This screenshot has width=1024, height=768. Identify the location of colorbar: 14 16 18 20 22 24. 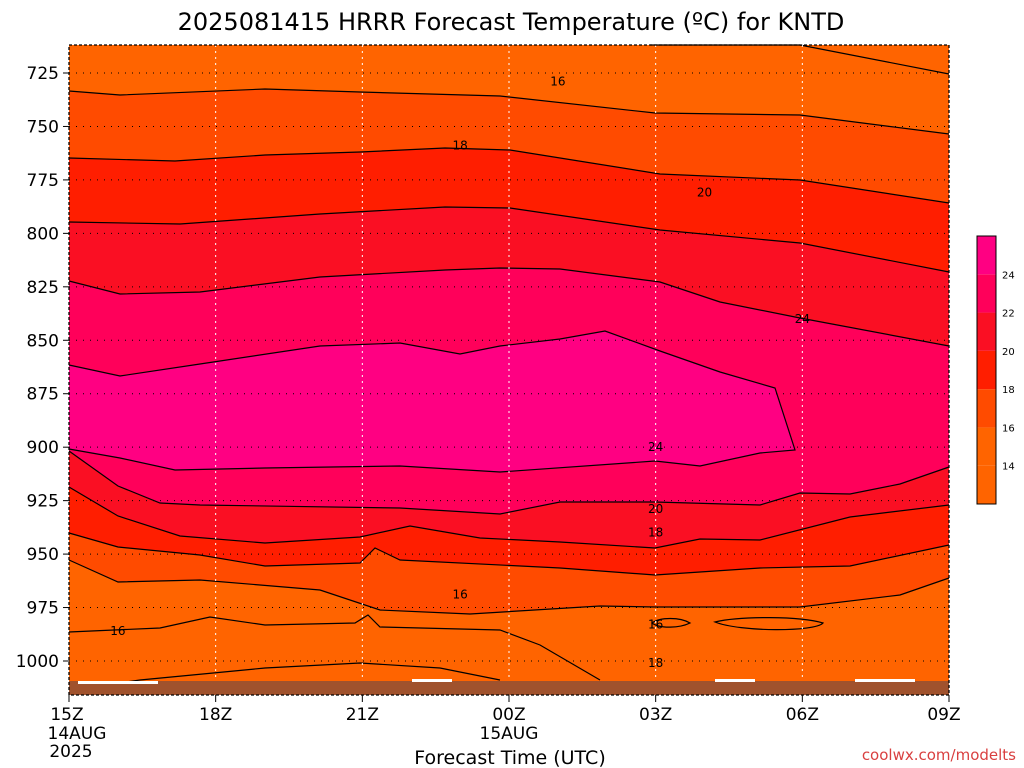
(995, 370).